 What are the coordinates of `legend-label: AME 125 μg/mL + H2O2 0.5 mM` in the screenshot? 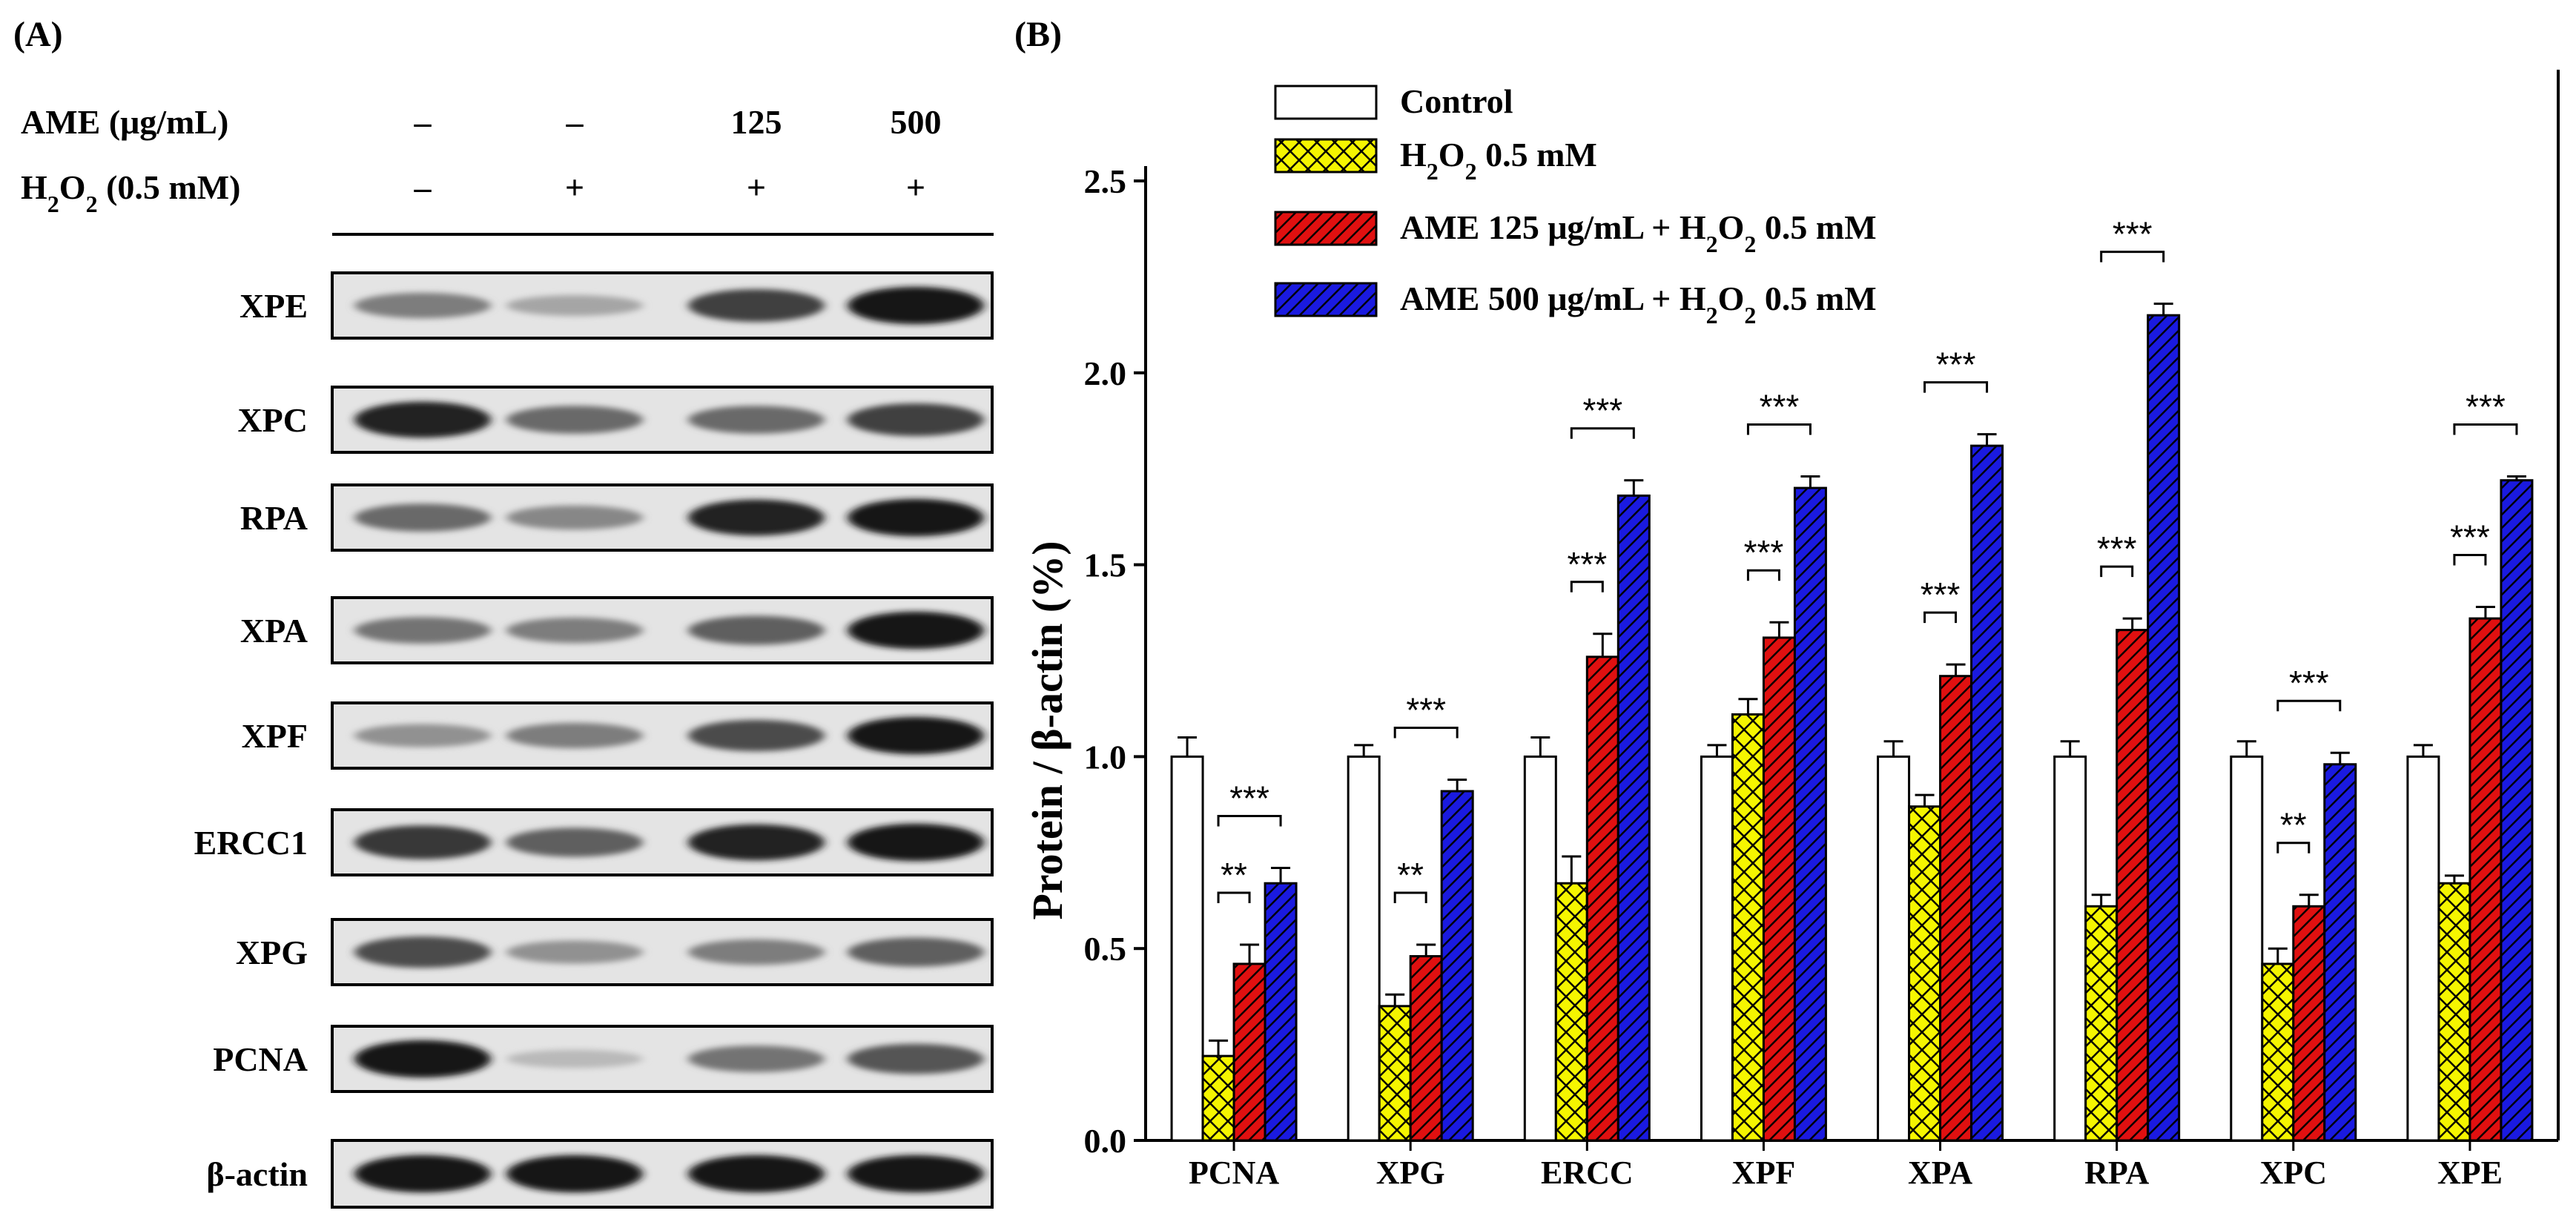 It's located at (1638, 232).